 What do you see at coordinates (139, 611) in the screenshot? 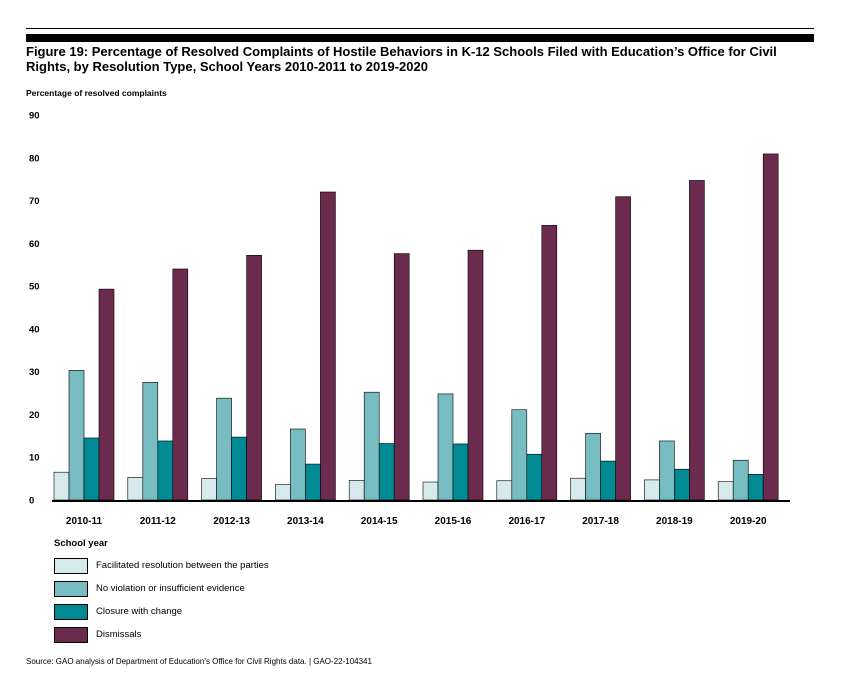
I see `legend-label-closure: Closure with change` at bounding box center [139, 611].